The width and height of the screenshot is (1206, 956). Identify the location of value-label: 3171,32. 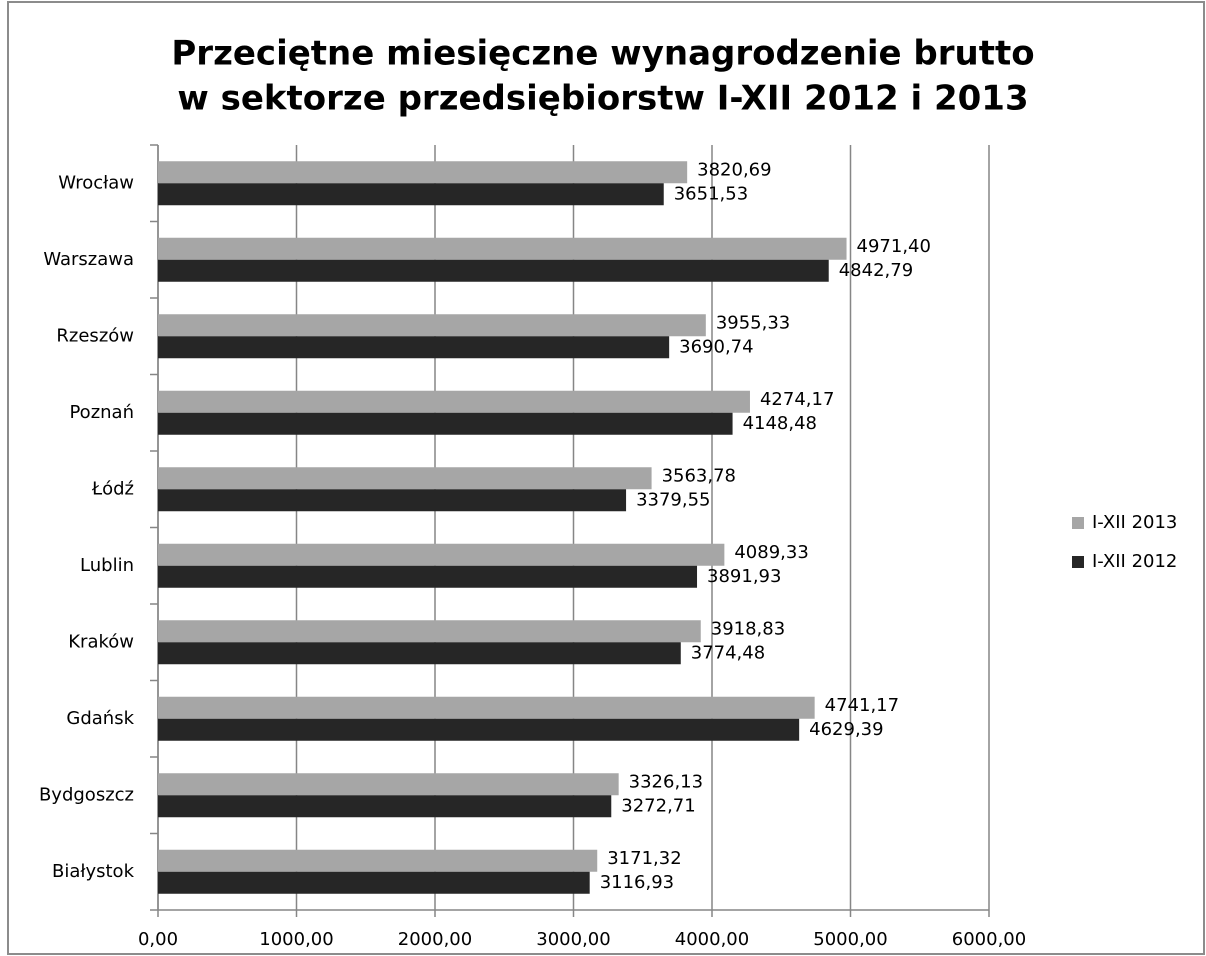
(644, 858).